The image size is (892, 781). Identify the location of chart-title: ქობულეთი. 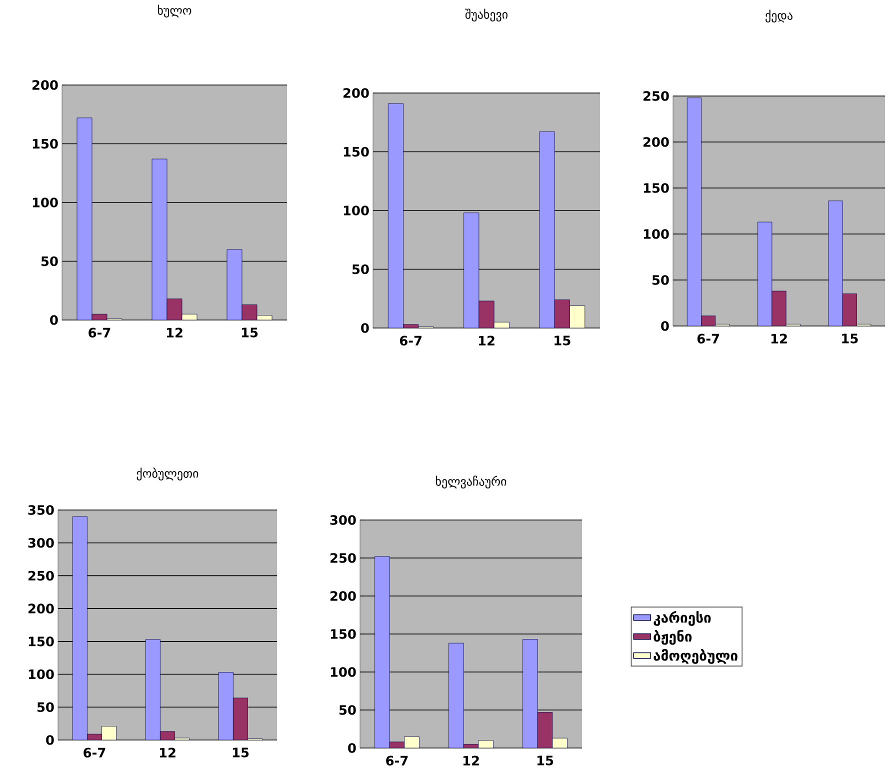
(167, 474).